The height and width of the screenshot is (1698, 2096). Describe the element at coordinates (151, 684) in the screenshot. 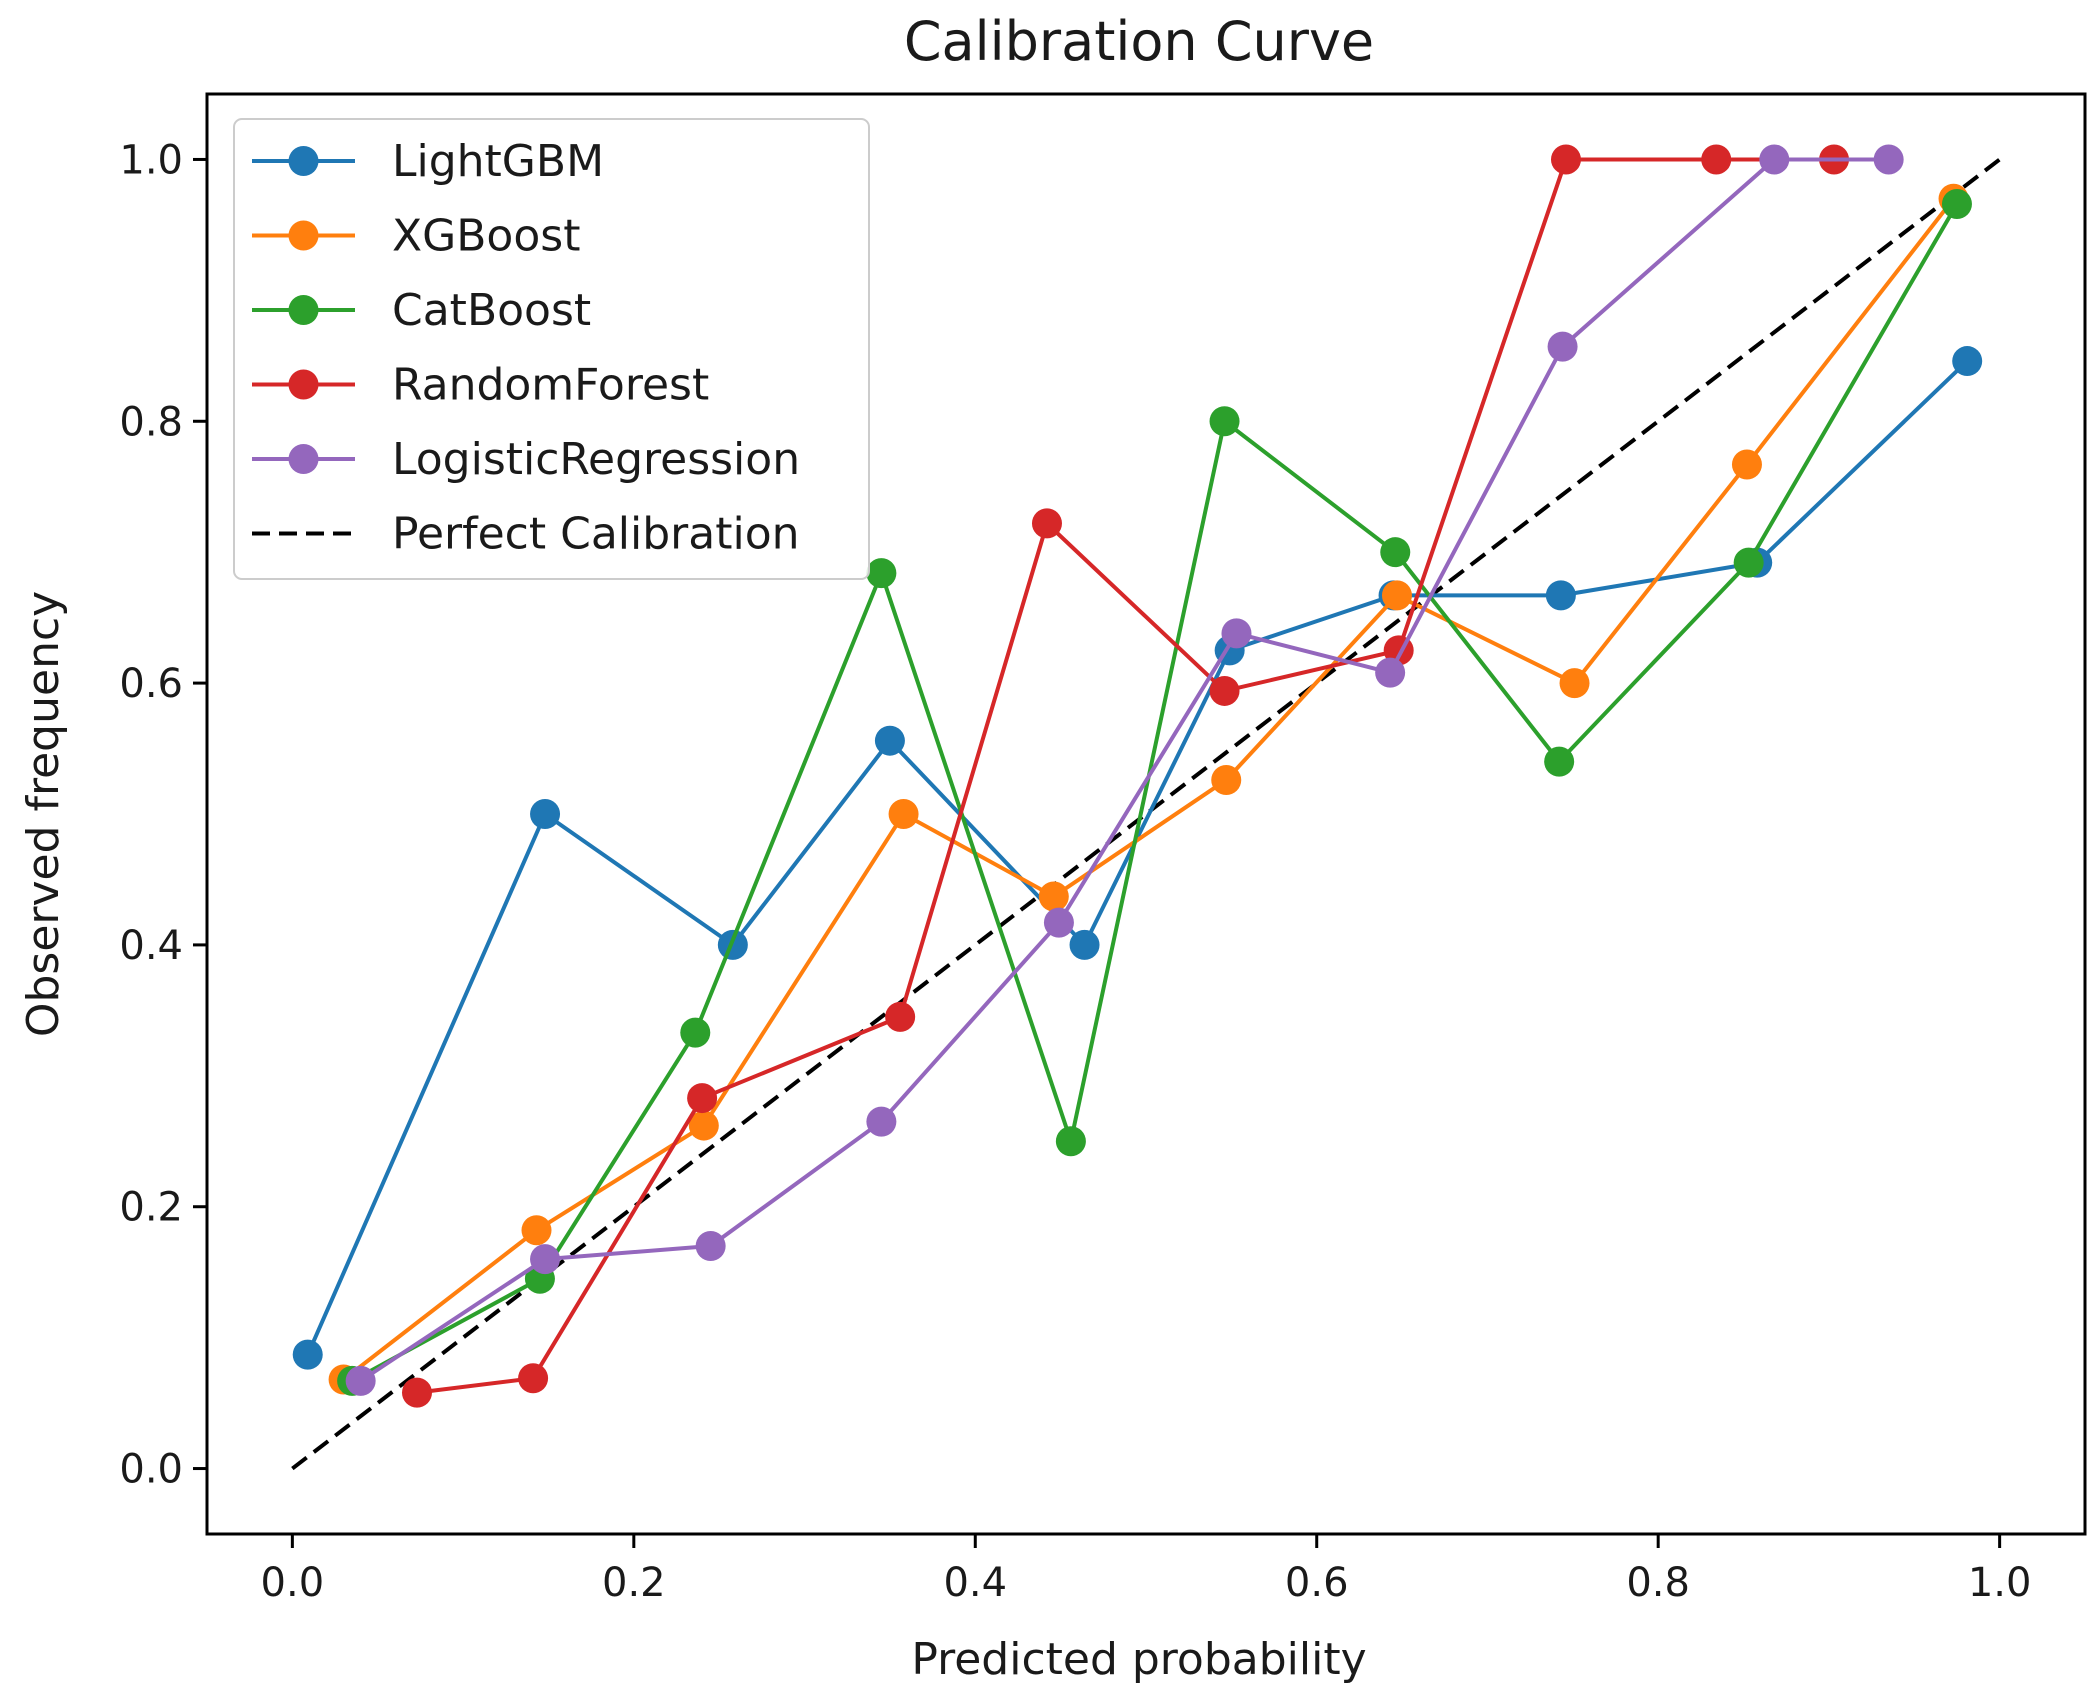

I see `y-tick-label: 0.6` at that location.